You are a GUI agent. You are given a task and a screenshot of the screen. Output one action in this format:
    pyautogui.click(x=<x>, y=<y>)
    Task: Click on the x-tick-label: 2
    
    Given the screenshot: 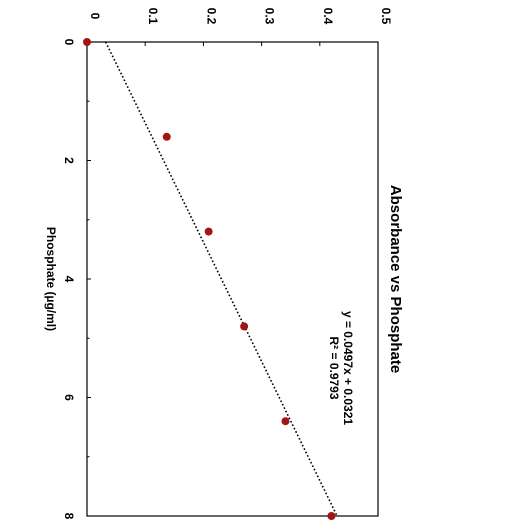 What is the action you would take?
    pyautogui.click(x=69, y=160)
    